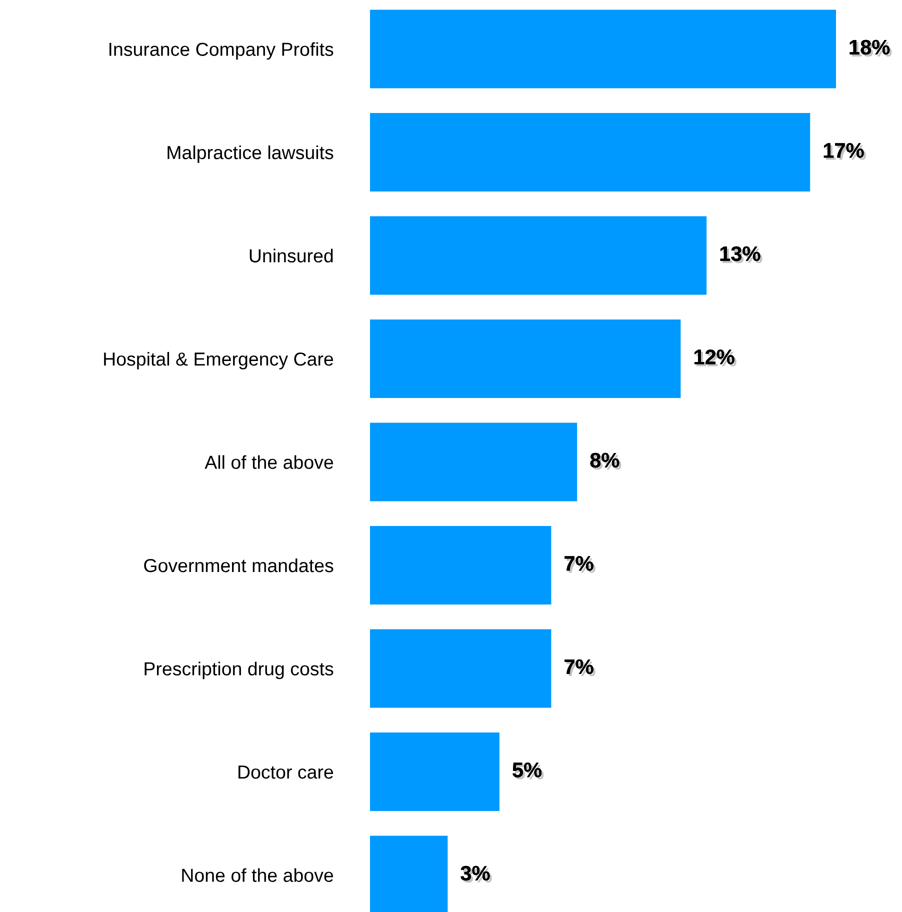  I want to click on y-tick-label: None of the above, so click(258, 875).